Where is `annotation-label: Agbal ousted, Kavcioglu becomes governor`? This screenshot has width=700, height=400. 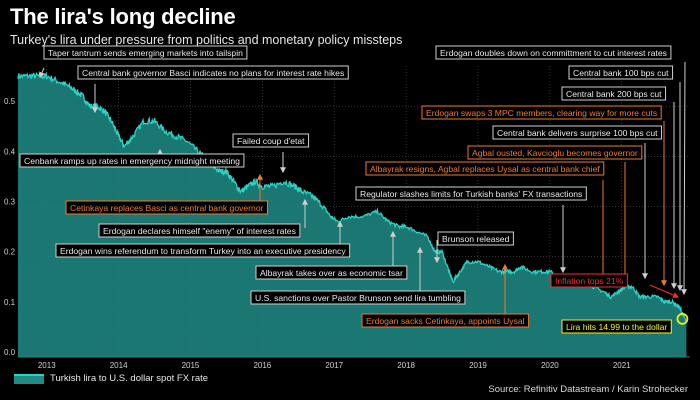 annotation-label: Agbal ousted, Kavcioglu becomes governor is located at coordinates (555, 153).